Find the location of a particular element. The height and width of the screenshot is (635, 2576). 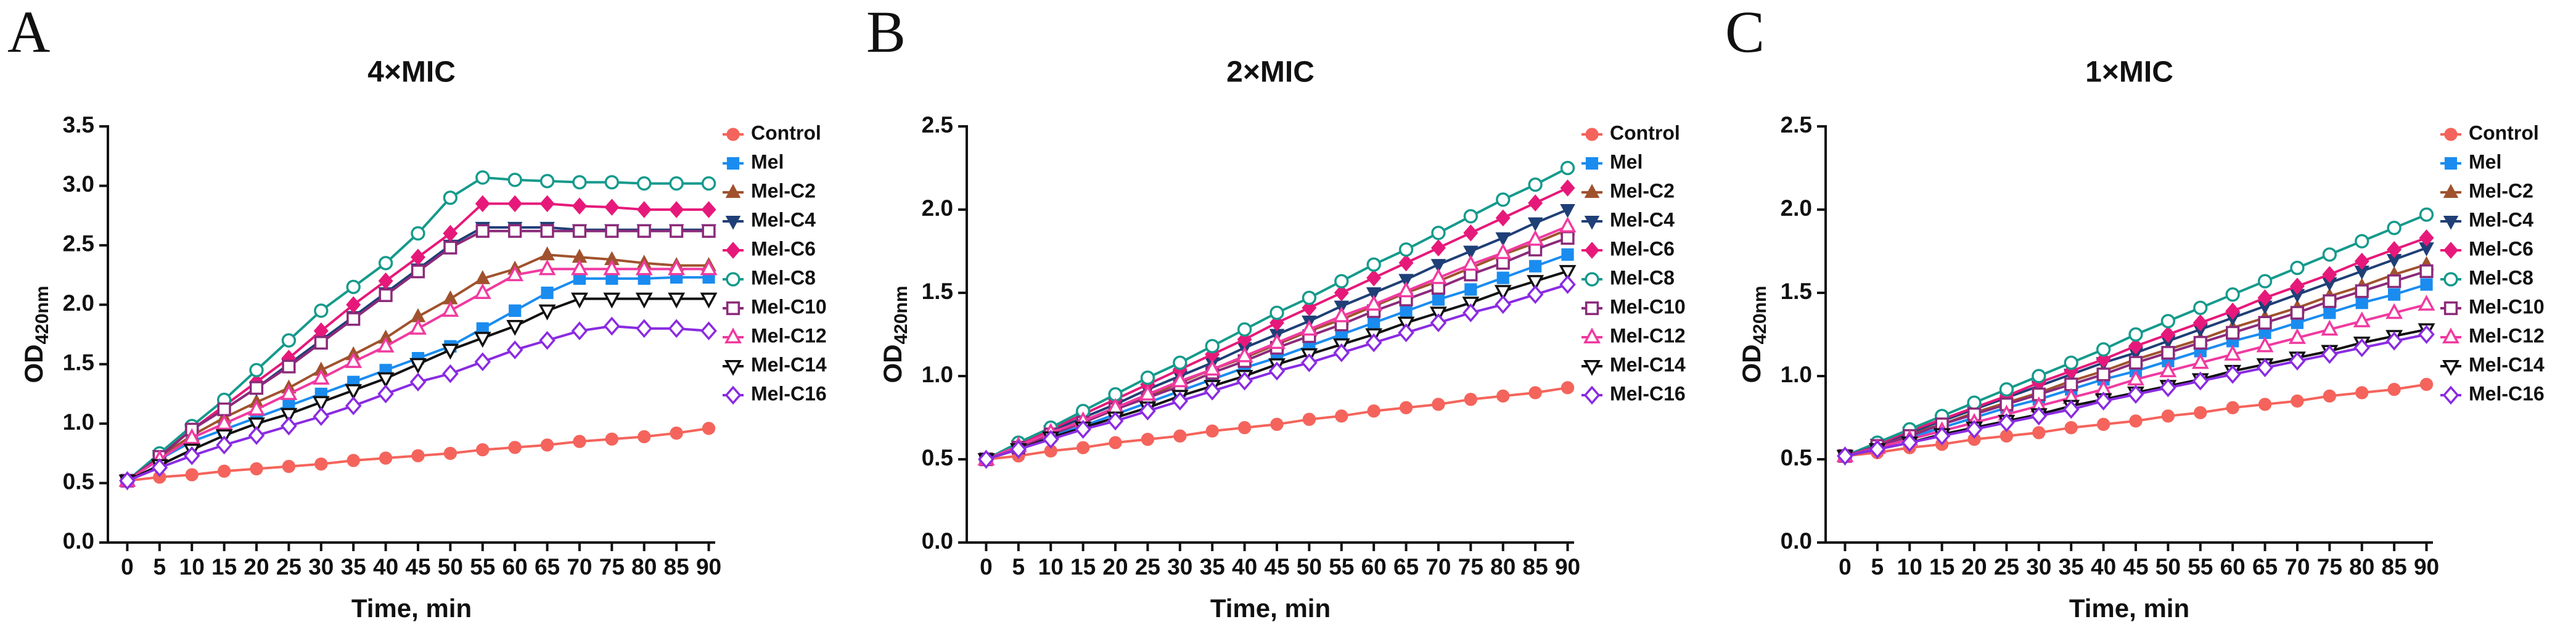

x-tick-label: 20 is located at coordinates (256, 567).